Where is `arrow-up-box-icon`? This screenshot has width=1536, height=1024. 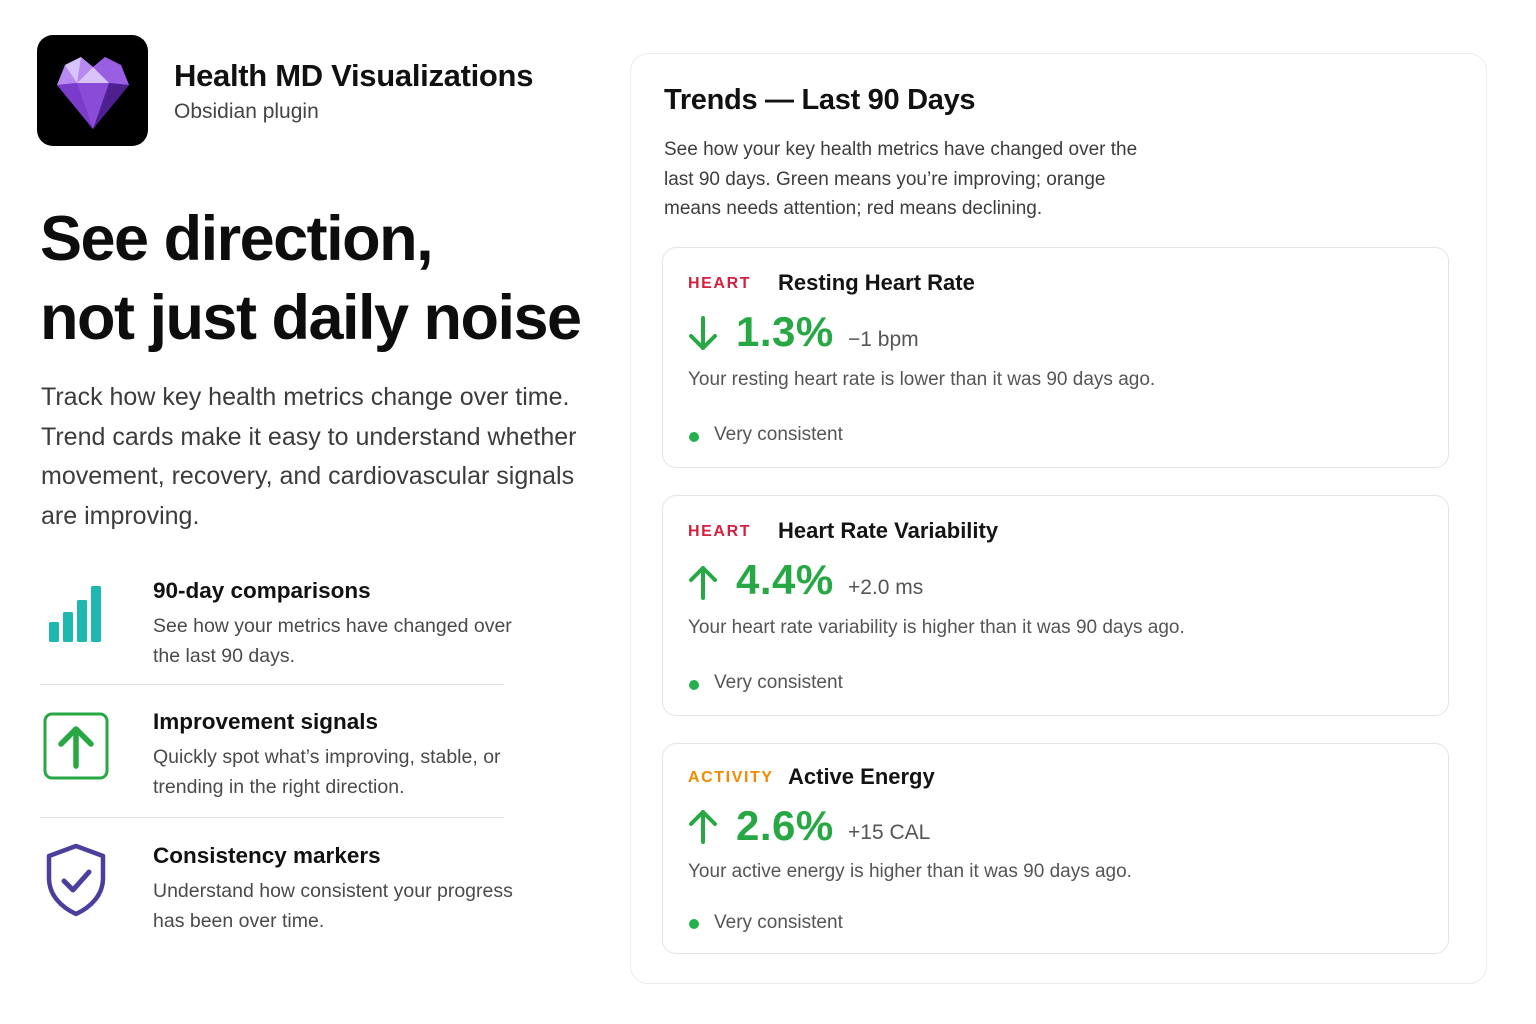
arrow-up-box-icon is located at coordinates (76, 748).